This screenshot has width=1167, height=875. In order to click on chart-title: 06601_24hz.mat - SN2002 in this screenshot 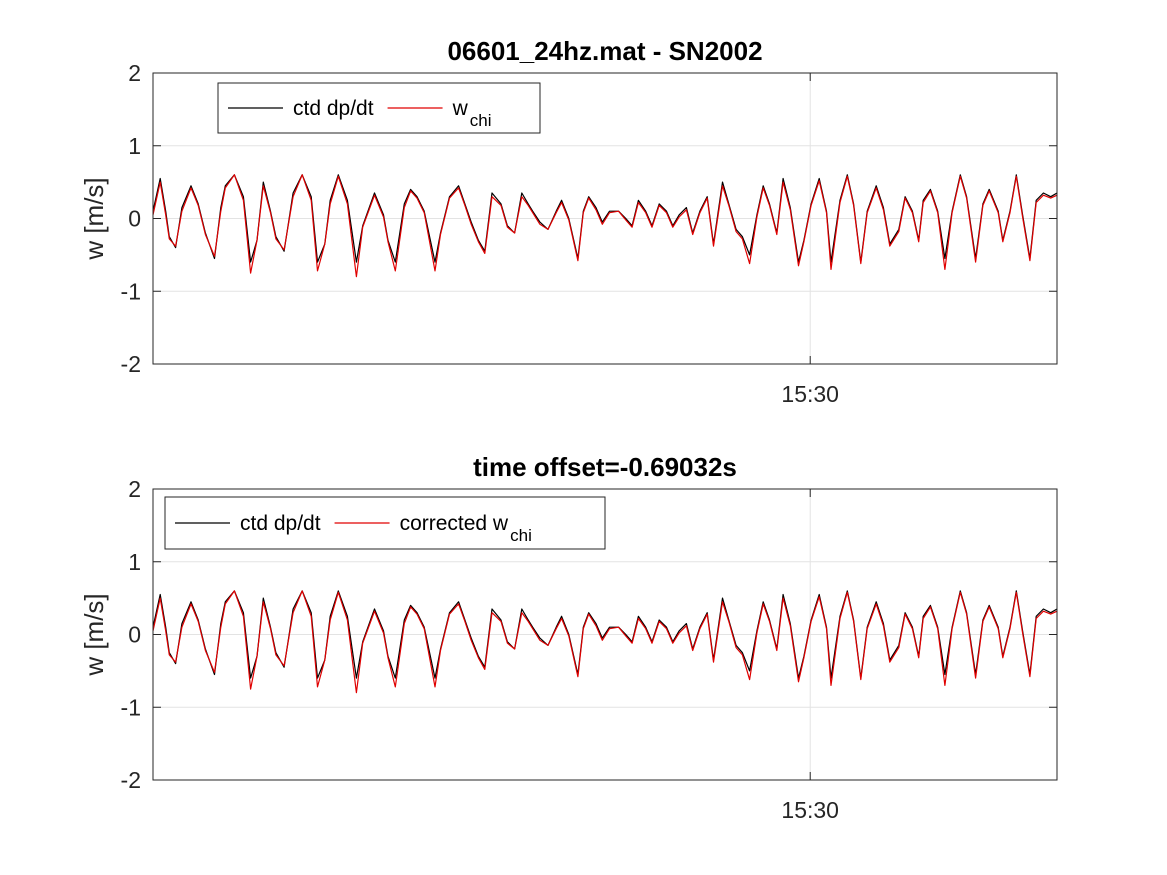, I will do `click(604, 51)`.